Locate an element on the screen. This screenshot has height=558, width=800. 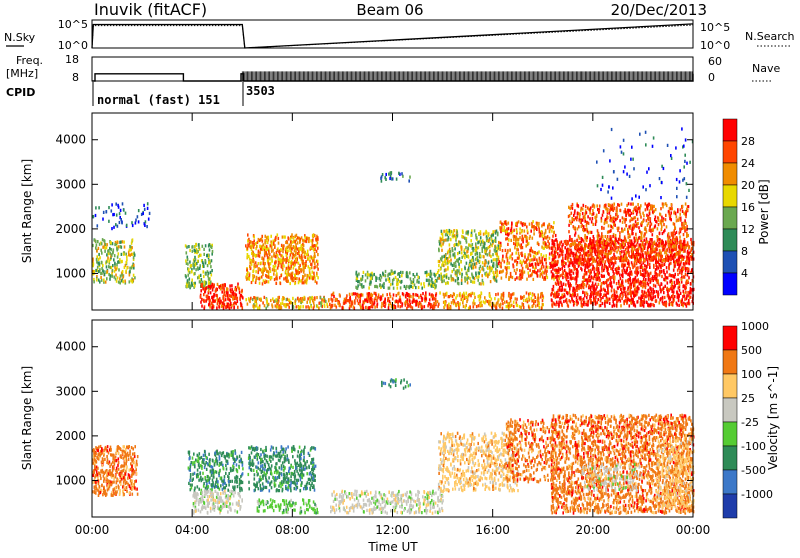
x-tick-label: 20:00 is located at coordinates (593, 530).